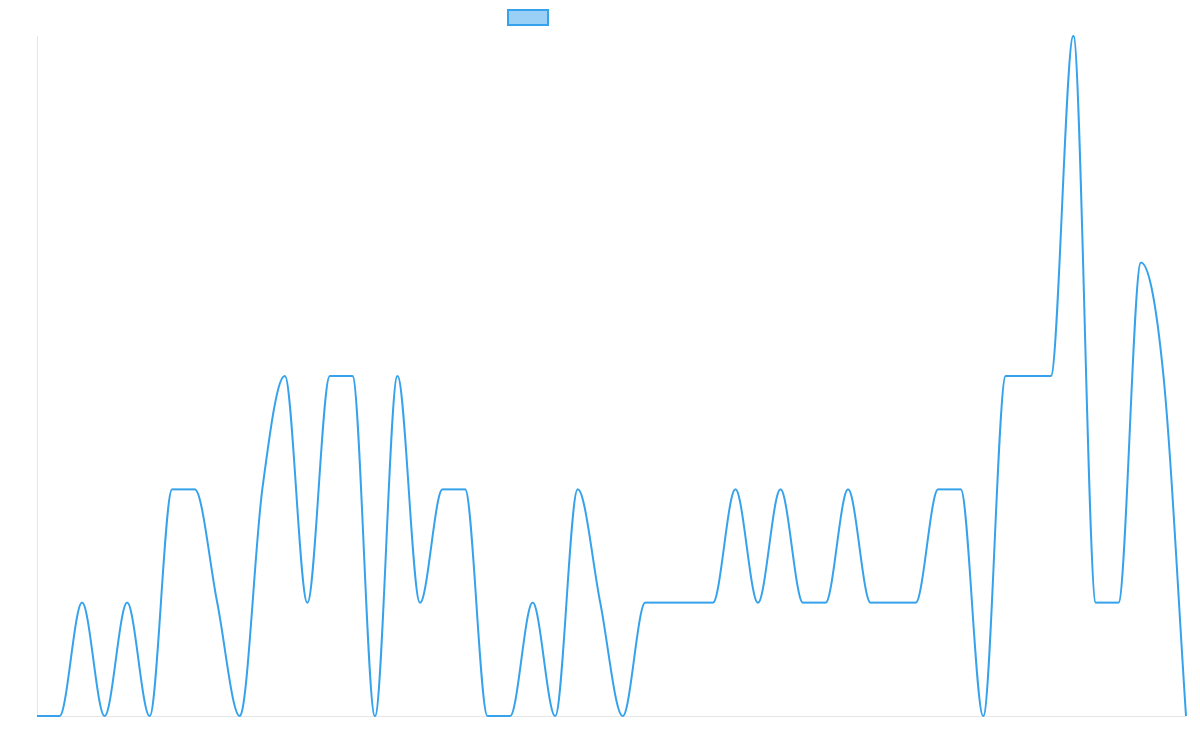  Describe the element at coordinates (528, 17) in the screenshot. I see `legend-swatch` at that location.